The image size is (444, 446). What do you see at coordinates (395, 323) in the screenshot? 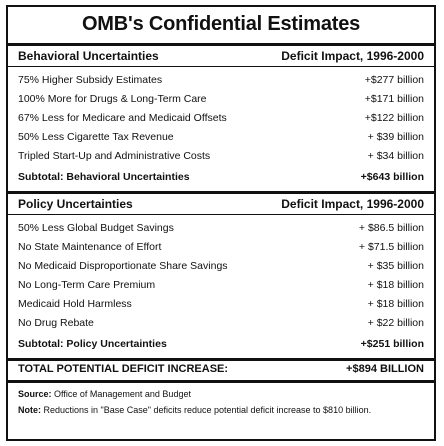
I see `row-value: + $22 billion` at bounding box center [395, 323].